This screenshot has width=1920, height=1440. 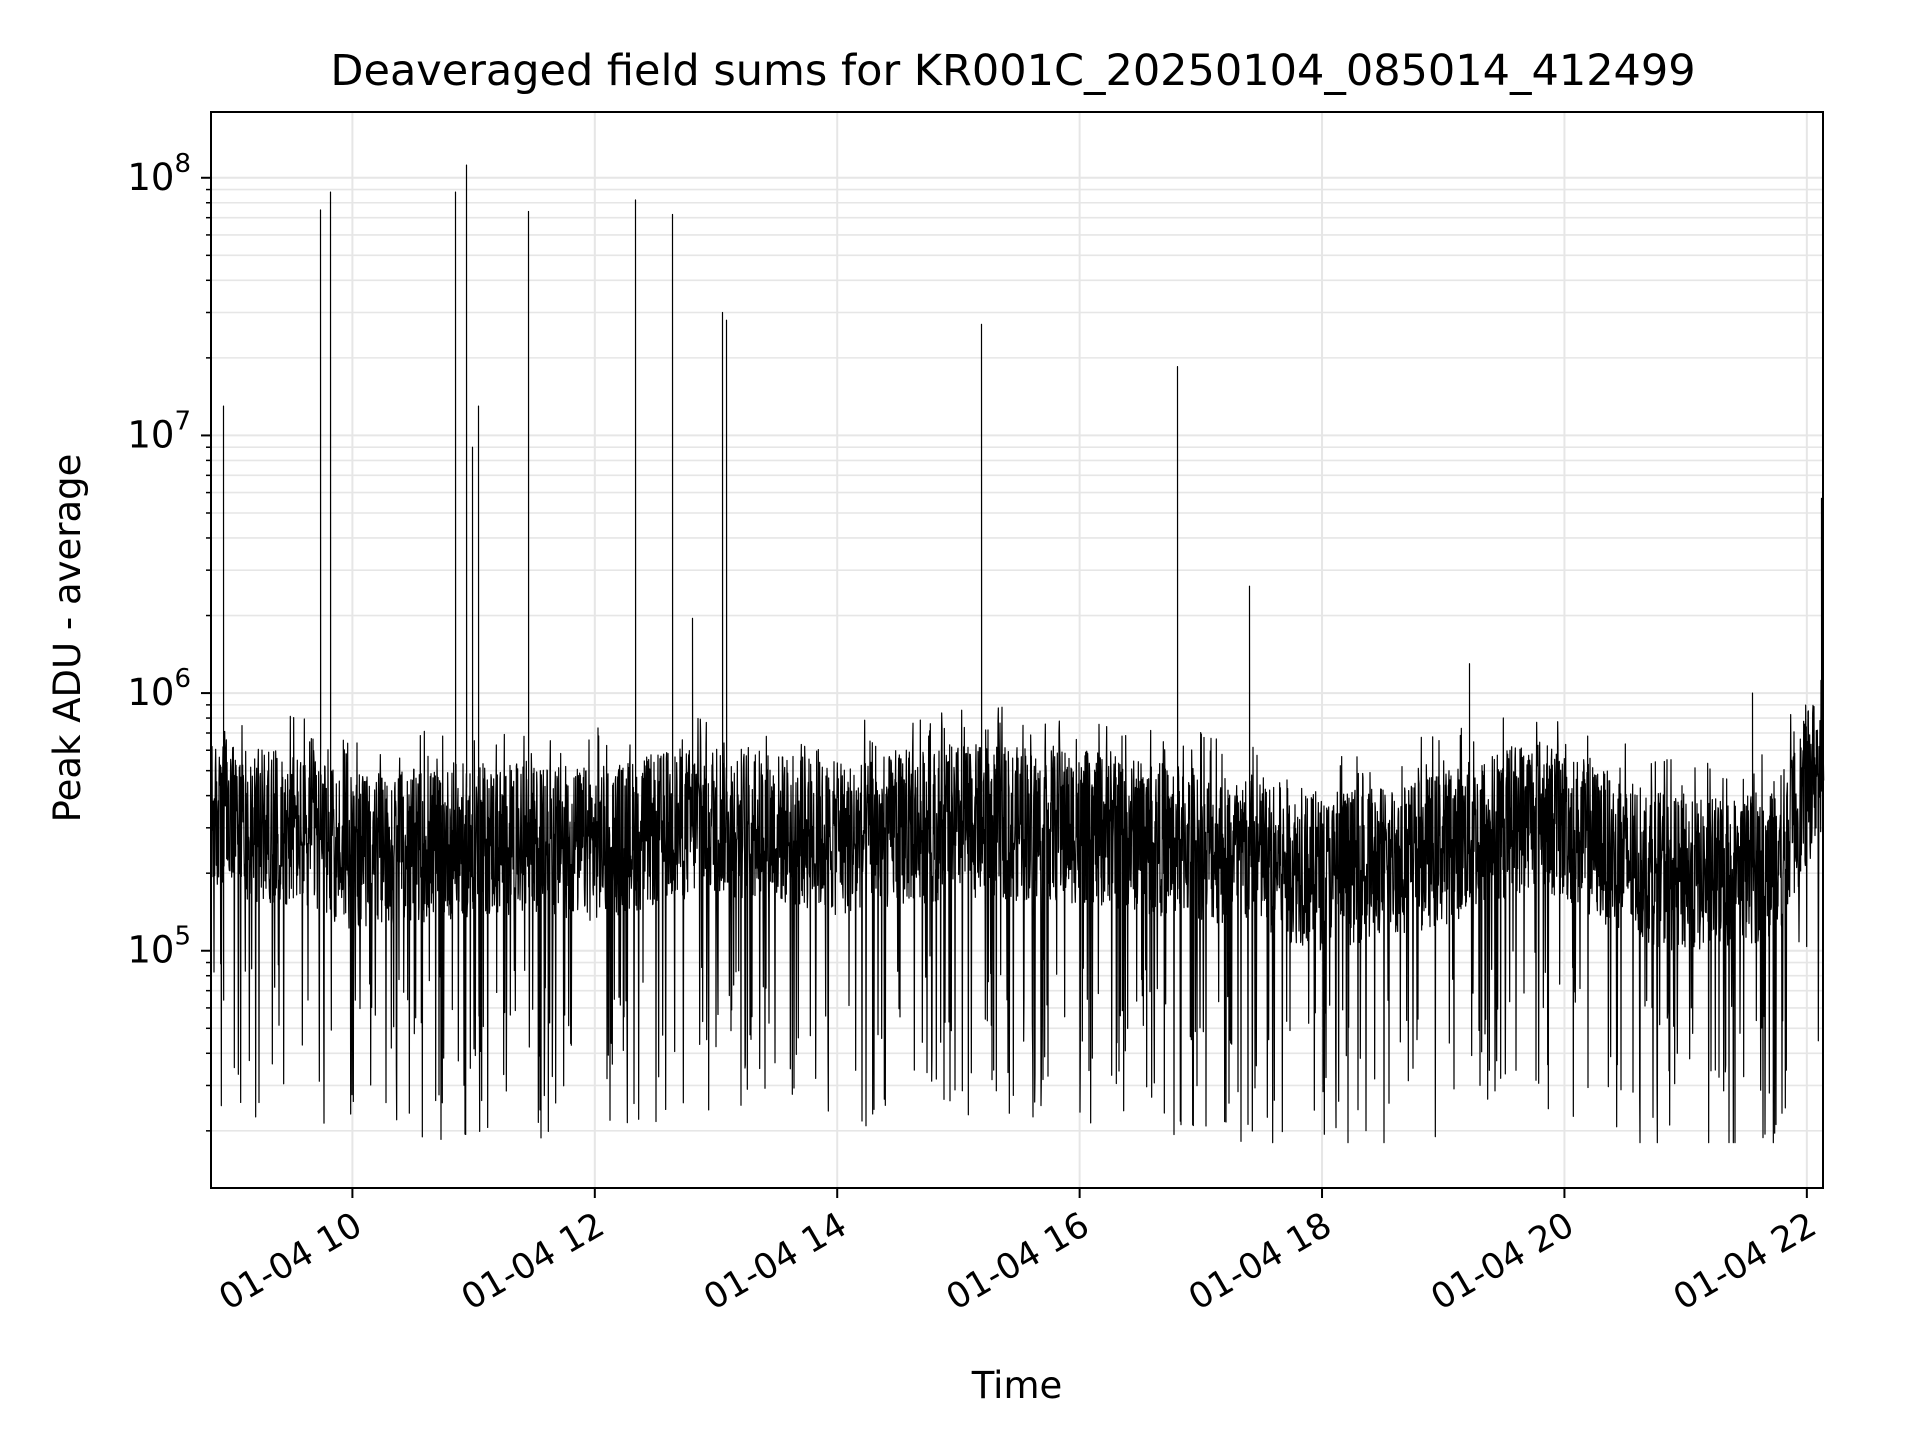 What do you see at coordinates (1017, 1385) in the screenshot?
I see `x-axis-label: Time` at bounding box center [1017, 1385].